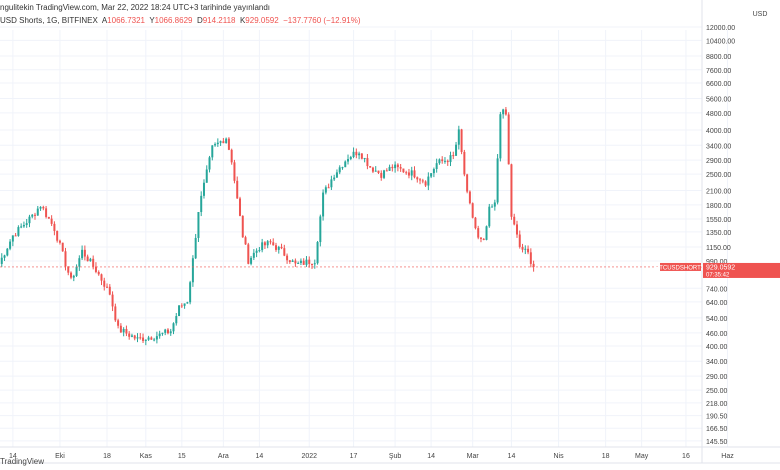  I want to click on axis-currency-box, so click(747, 11).